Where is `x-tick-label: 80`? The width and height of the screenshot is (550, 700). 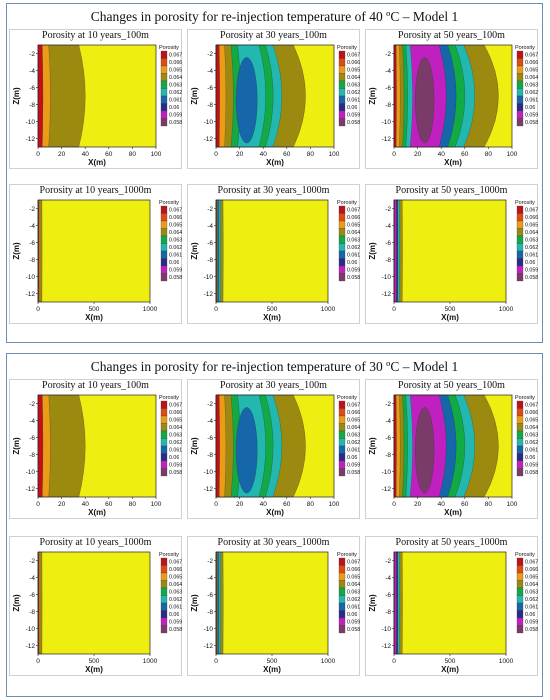 x-tick-label: 80 is located at coordinates (489, 504).